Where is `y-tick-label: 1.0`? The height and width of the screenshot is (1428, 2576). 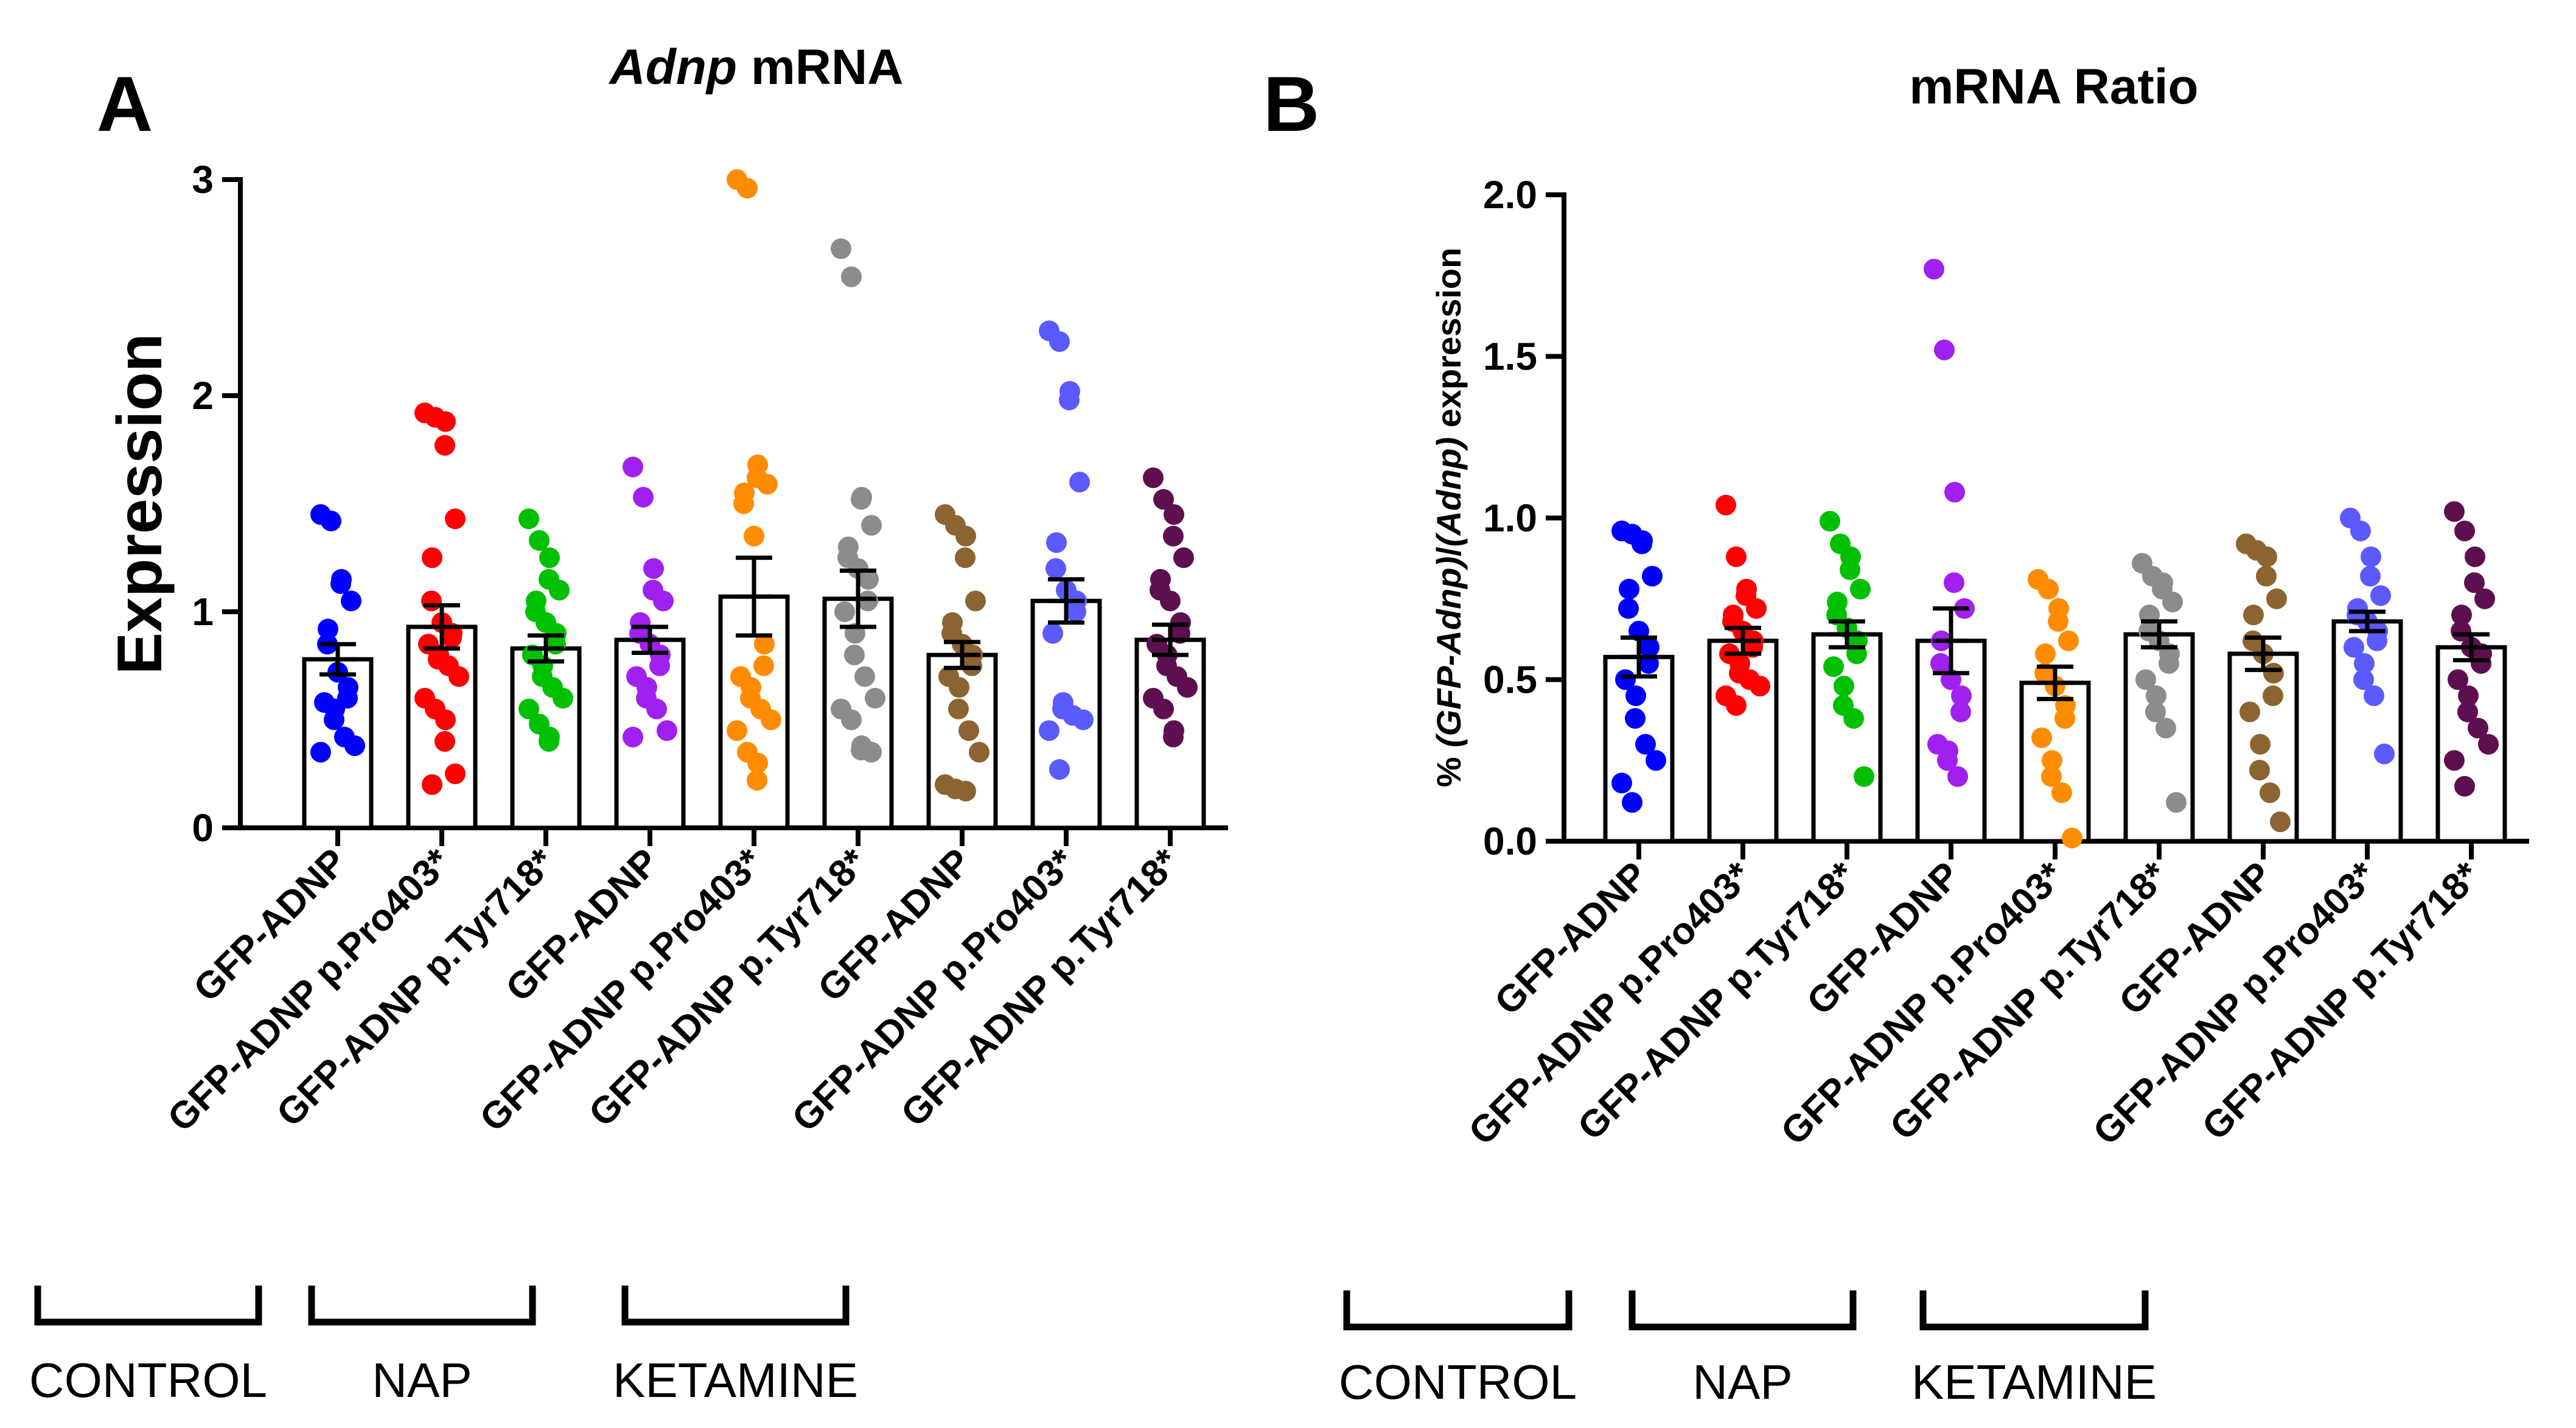 y-tick-label: 1.0 is located at coordinates (1510, 518).